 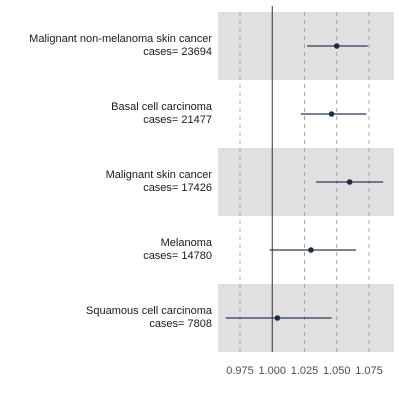 What do you see at coordinates (161, 107) in the screenshot?
I see `row-label-outcome: Basal cell carcinoma` at bounding box center [161, 107].